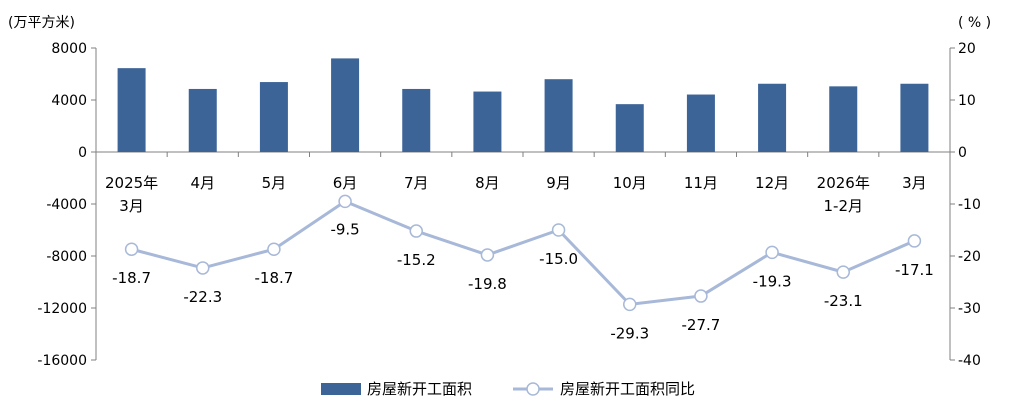  Describe the element at coordinates (419, 389) in the screenshot. I see `legend-label-bar: 房屋新开工面积` at that location.